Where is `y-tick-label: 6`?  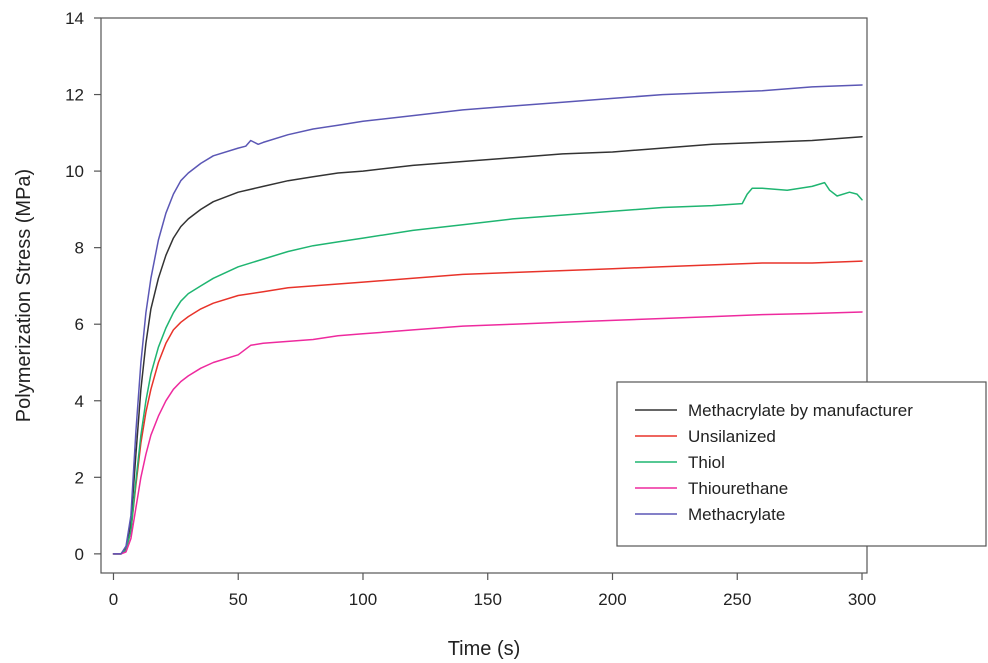
y-tick-label: 6 is located at coordinates (79, 324).